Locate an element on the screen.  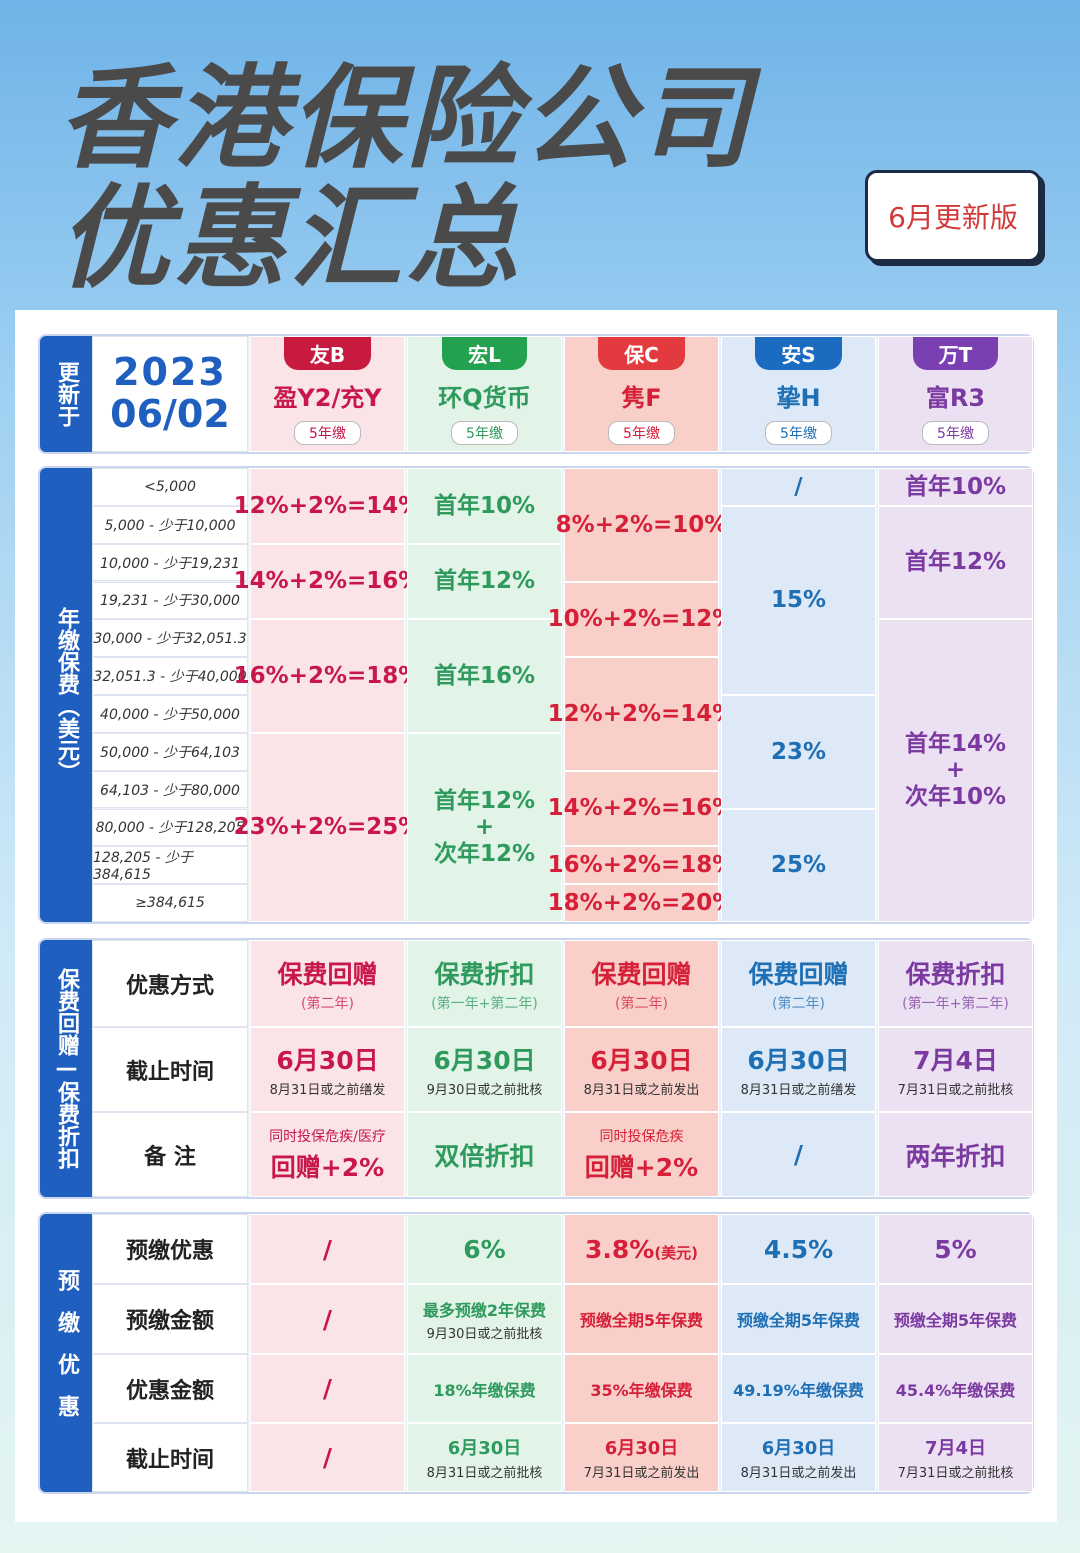
premium-rate: 12%+2%=14% is located at coordinates (327, 506).